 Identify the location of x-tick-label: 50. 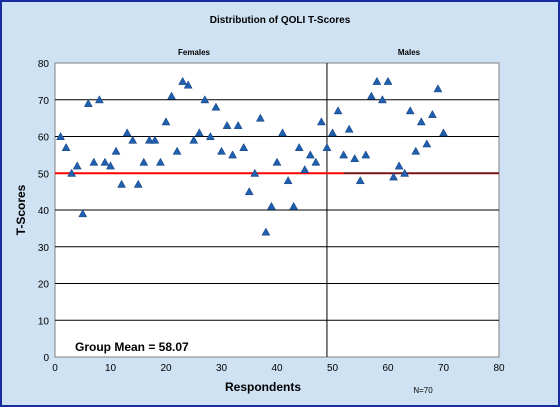
(333, 368).